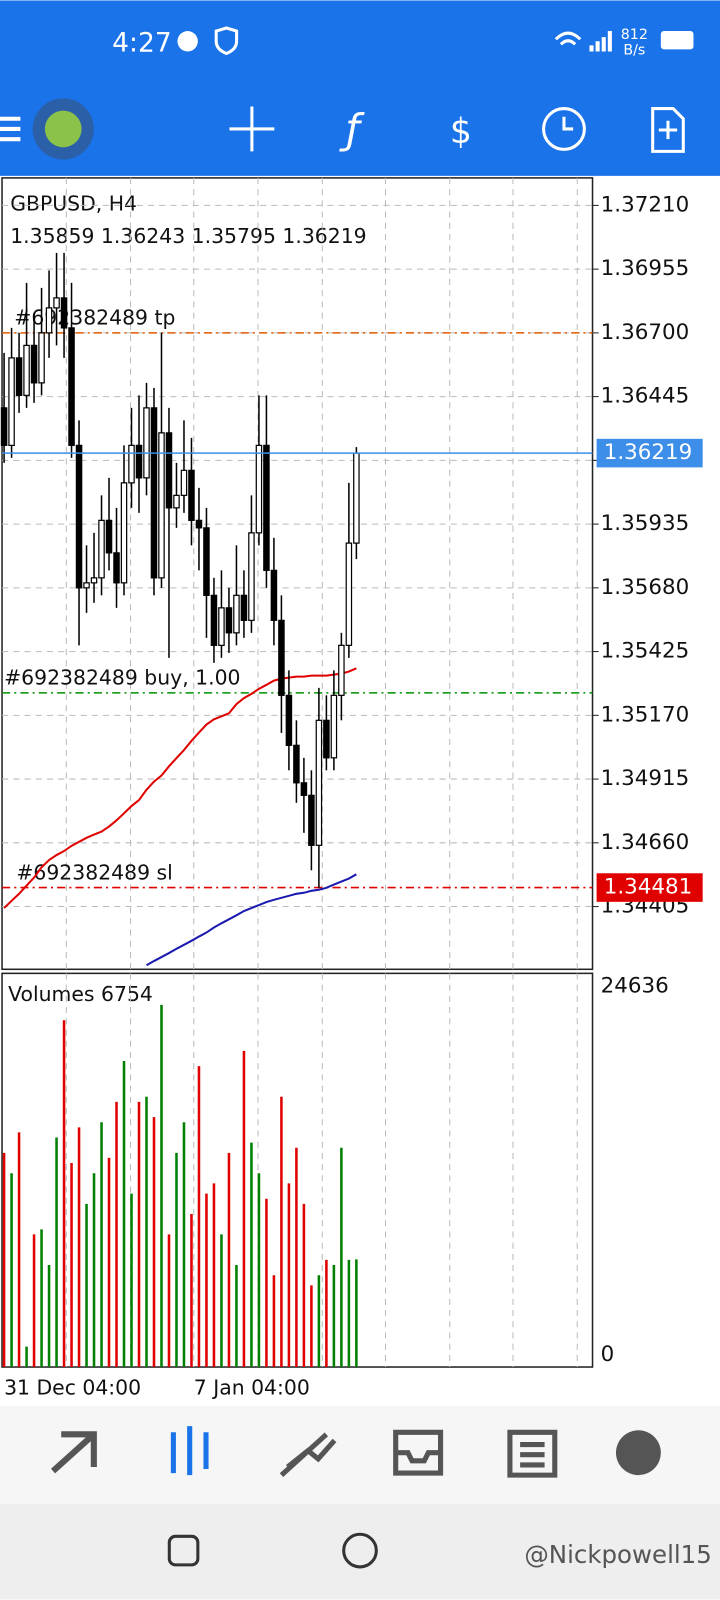 Image resolution: width=720 pixels, height=1600 pixels. I want to click on news-tab, so click(532, 1453).